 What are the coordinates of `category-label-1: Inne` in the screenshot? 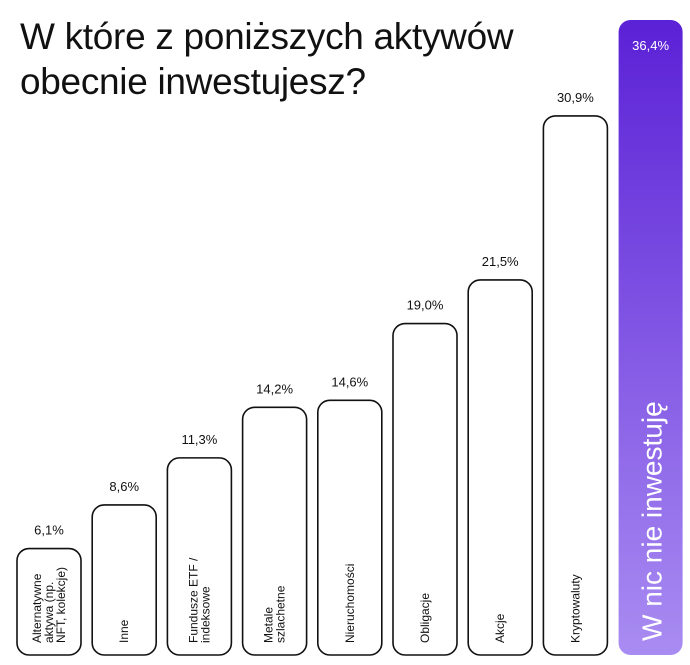 It's located at (124, 631).